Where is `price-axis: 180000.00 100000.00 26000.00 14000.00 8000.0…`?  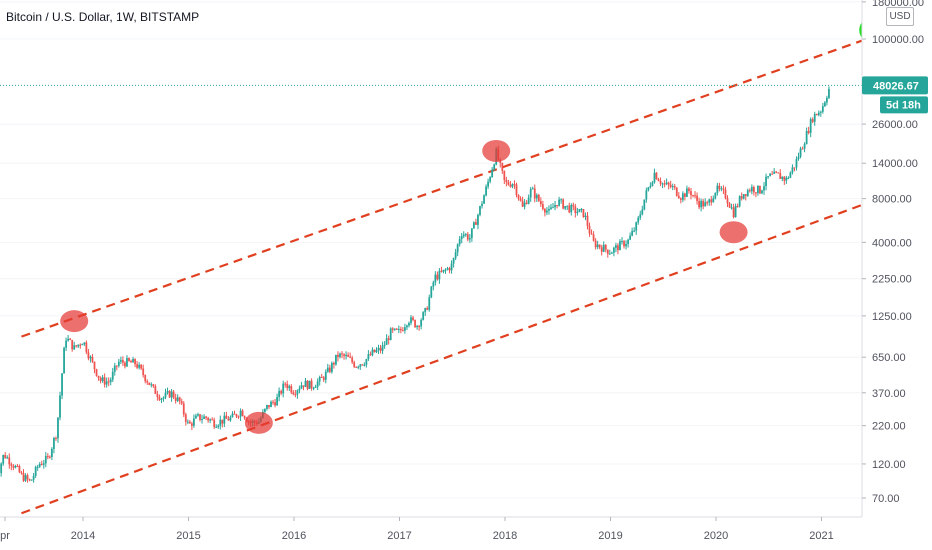 price-axis: 180000.00 100000.00 26000.00 14000.00 8000.0… is located at coordinates (896, 275).